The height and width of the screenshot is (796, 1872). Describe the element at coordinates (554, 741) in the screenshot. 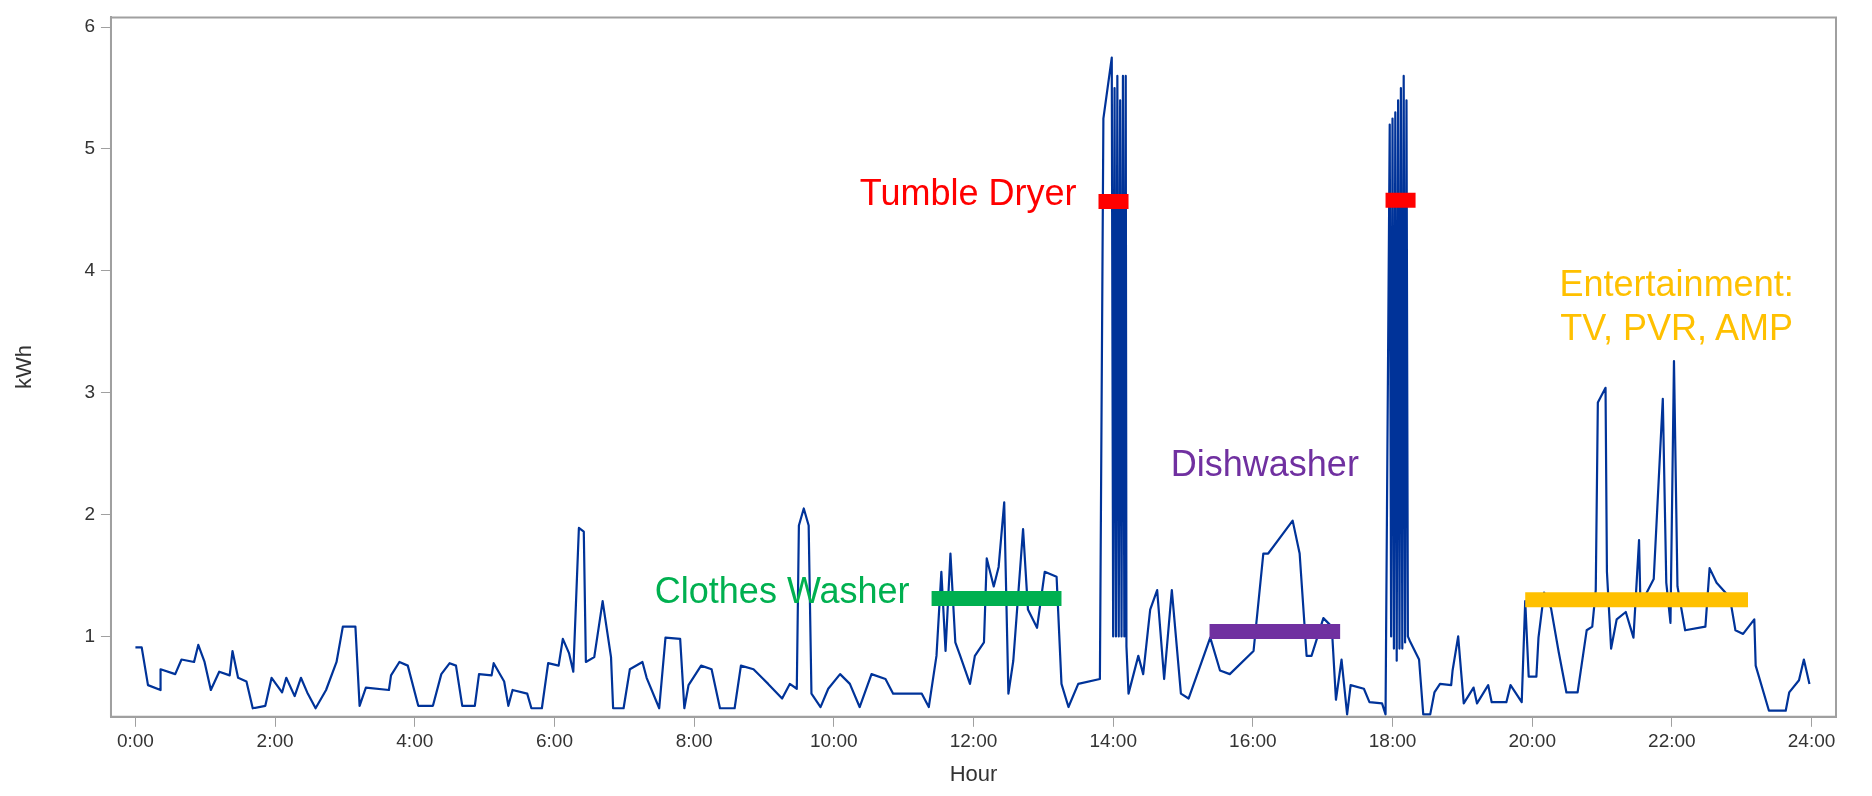

I see `x-tick-label: 6:00` at that location.